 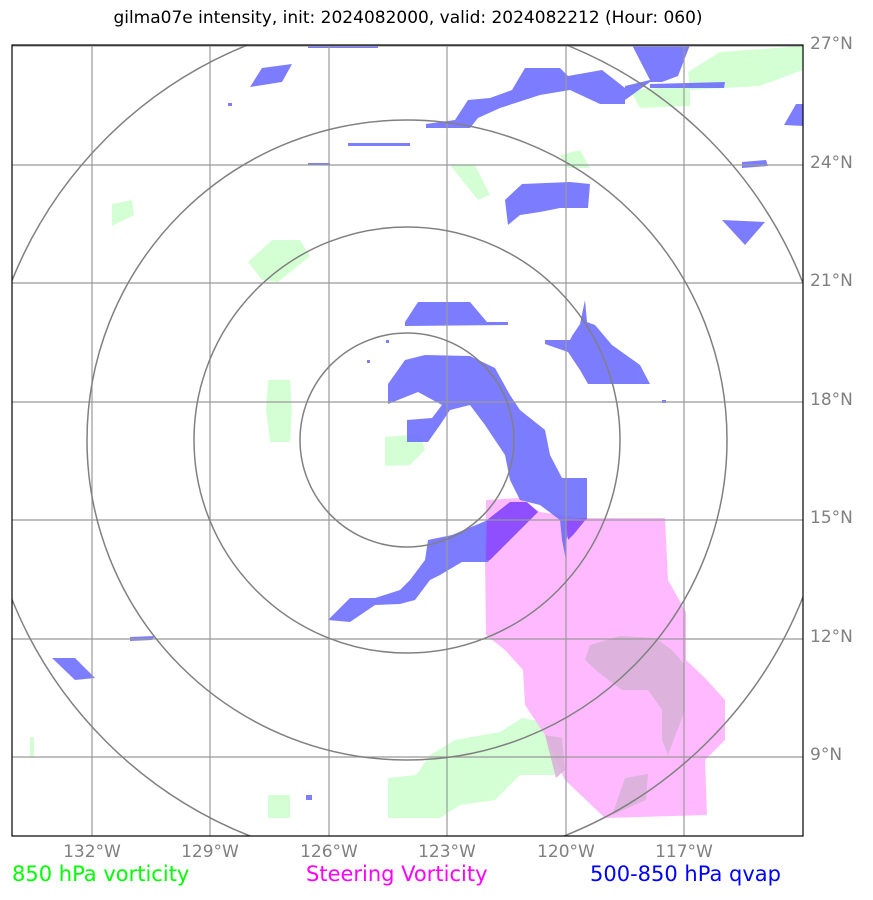 I want to click on lat-label-18n: 18°N, so click(x=831, y=400).